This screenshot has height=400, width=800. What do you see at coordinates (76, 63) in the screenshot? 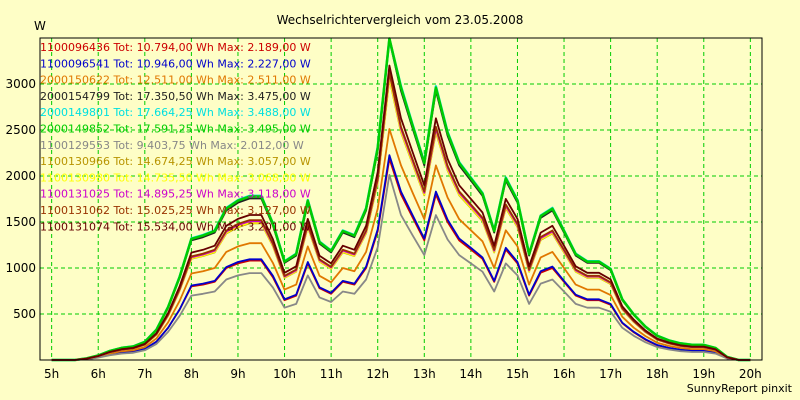
I see `legend-serial: 1100096541` at bounding box center [76, 63].